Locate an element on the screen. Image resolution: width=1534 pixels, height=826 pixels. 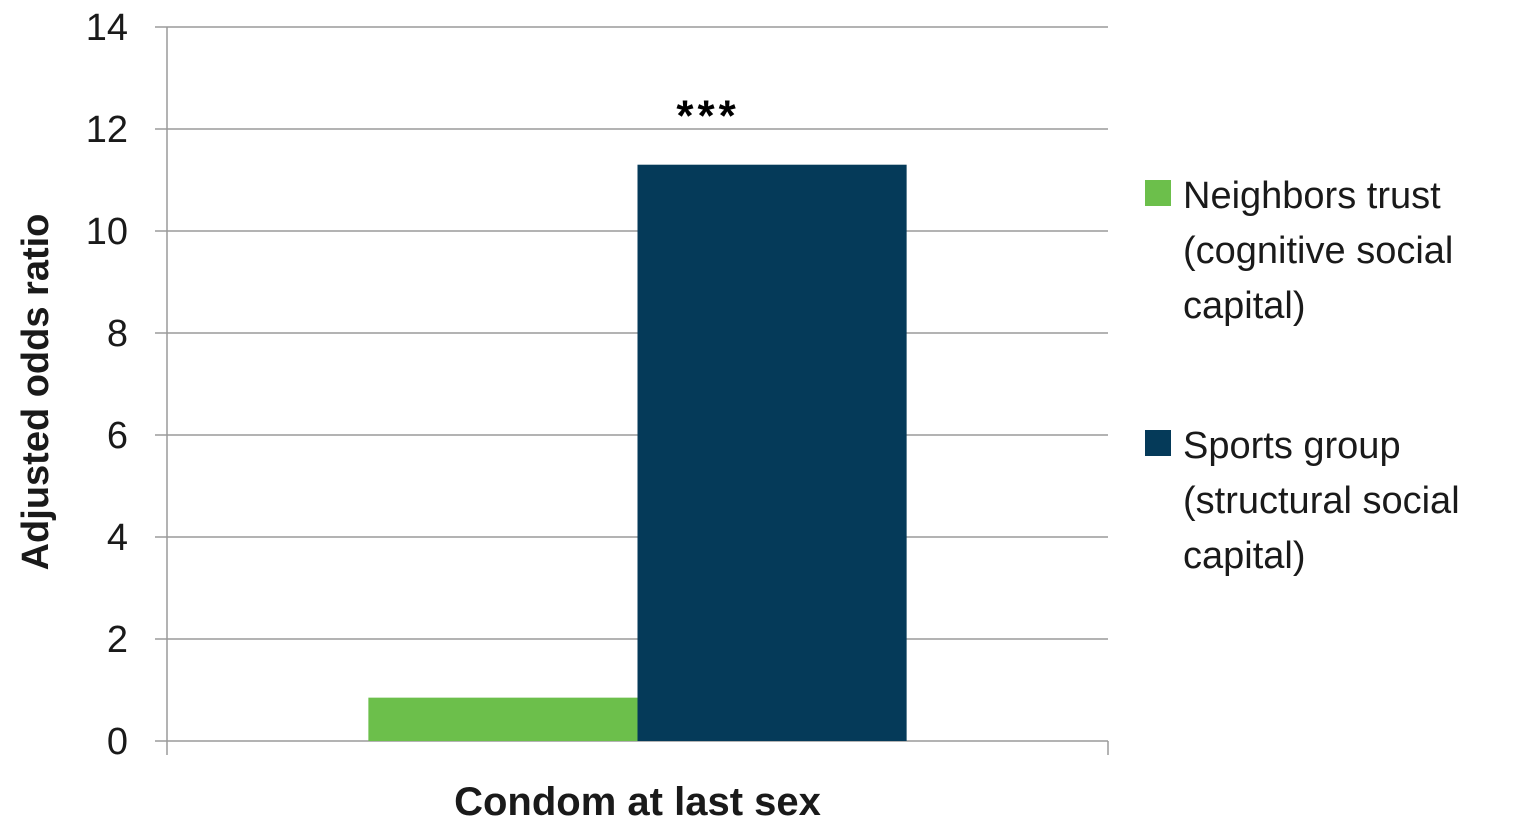
y-tick-label: 10 is located at coordinates (107, 232).